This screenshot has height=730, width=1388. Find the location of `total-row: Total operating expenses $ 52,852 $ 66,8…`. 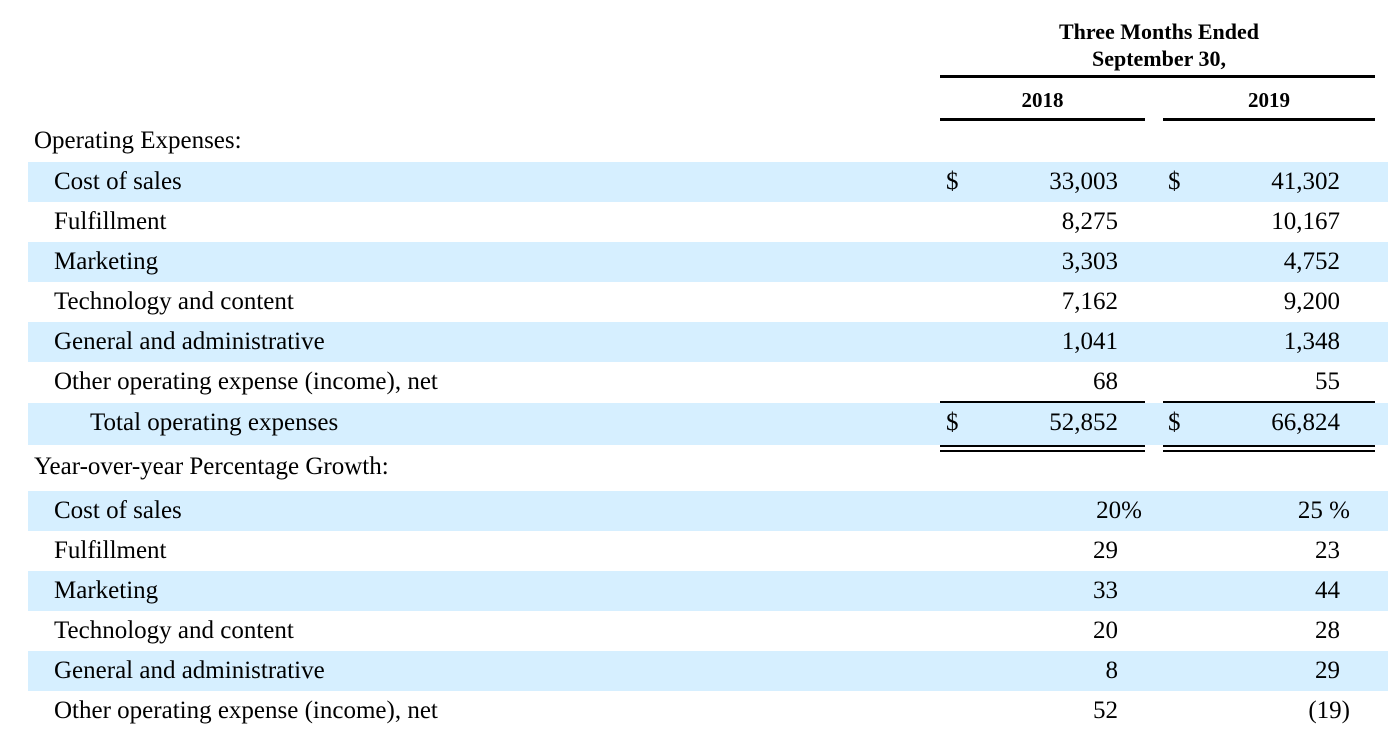

total-row: Total operating expenses $ 52,852 $ 66,8… is located at coordinates (708, 424).